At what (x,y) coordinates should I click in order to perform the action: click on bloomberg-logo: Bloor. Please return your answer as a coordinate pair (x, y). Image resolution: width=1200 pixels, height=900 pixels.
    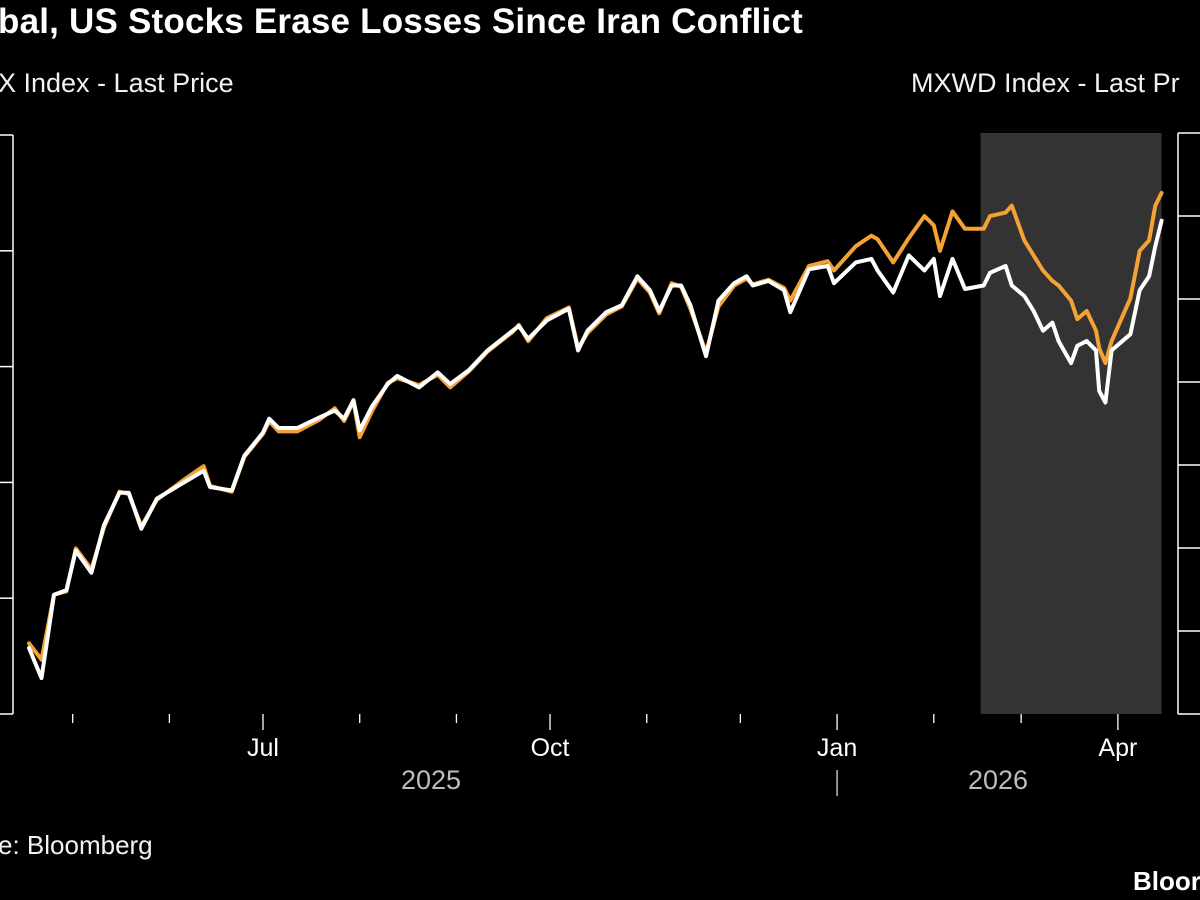
    Looking at the image, I should click on (1166, 881).